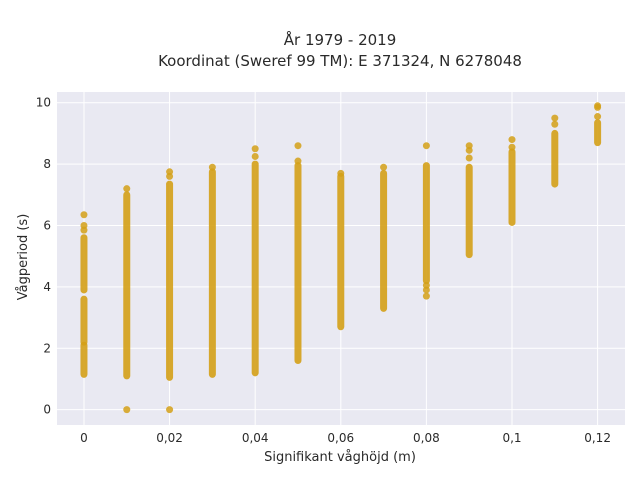 The image size is (640, 480). What do you see at coordinates (47, 226) in the screenshot?
I see `y-tick-label: 6` at bounding box center [47, 226].